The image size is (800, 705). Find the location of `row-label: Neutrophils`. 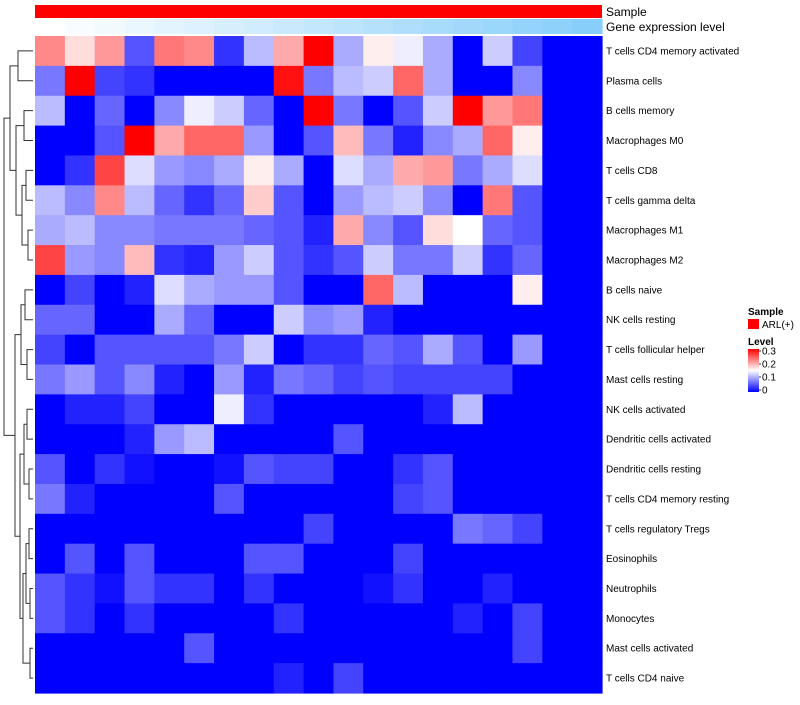

row-label: Neutrophils is located at coordinates (631, 589).